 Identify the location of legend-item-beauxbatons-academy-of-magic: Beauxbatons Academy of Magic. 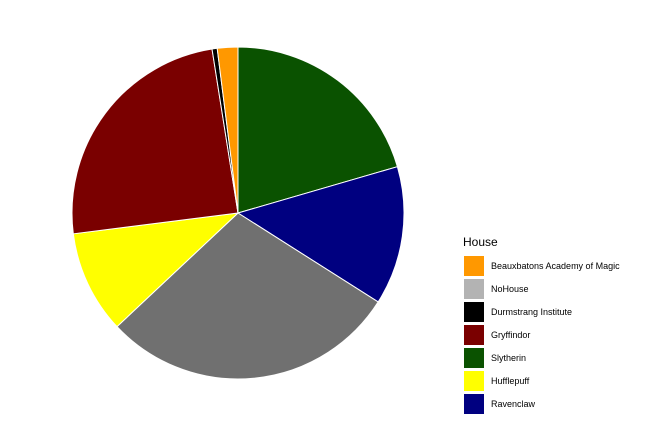
(563, 265).